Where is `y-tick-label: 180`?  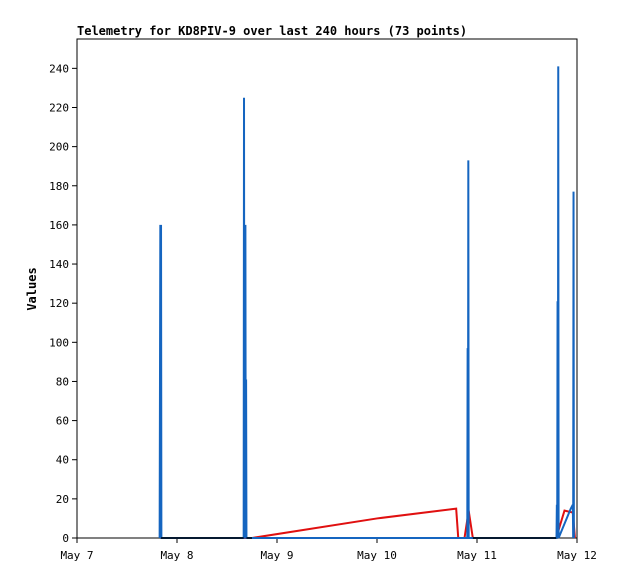 y-tick-label: 180 is located at coordinates (59, 186).